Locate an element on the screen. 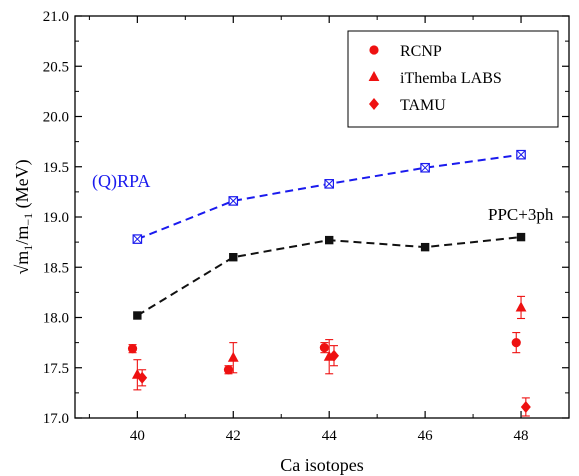 The height and width of the screenshot is (476, 579). x-tick-label: 42 is located at coordinates (233, 436).